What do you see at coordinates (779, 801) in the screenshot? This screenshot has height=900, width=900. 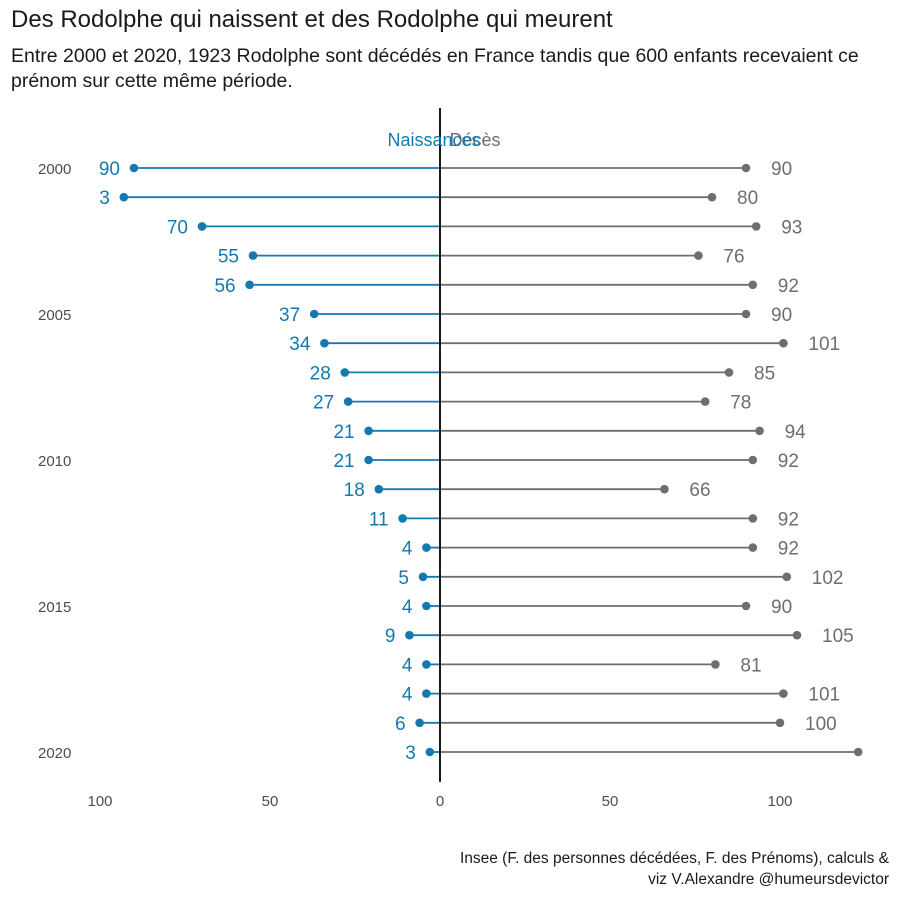 I see `x-tick-label: 100` at bounding box center [779, 801].